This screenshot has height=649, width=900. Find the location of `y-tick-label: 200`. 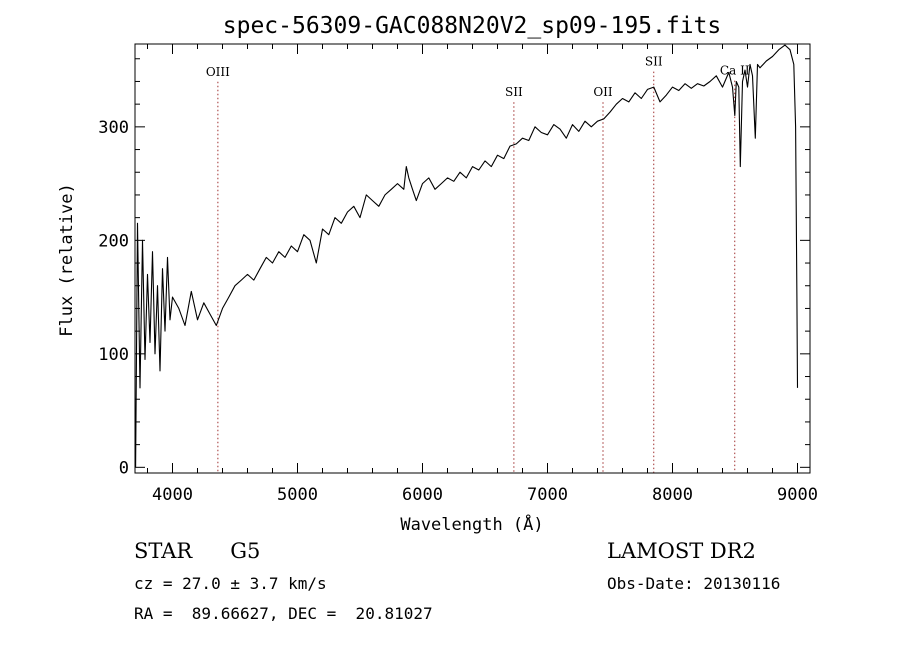

y-tick-label: 200 is located at coordinates (113, 241).